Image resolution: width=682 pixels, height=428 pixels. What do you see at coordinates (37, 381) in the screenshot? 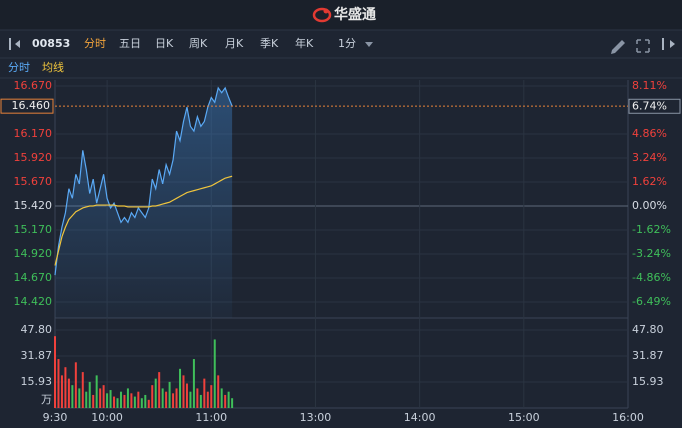
I see `volume-tick-label: 15.93` at bounding box center [37, 381].